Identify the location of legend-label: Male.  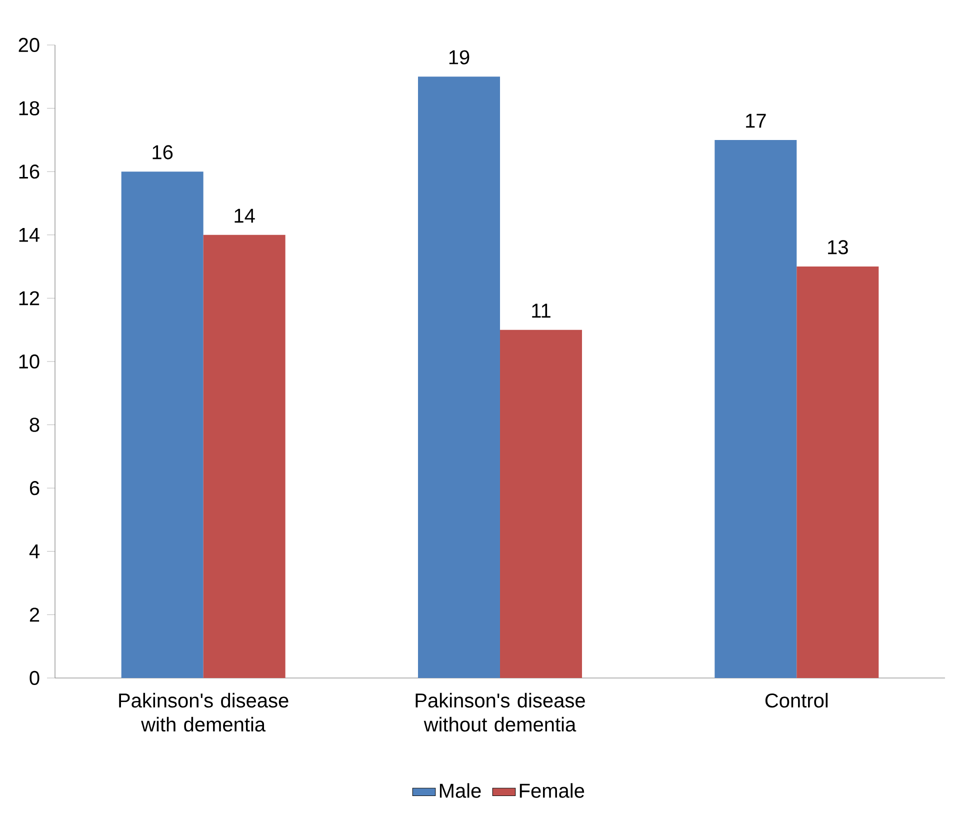
(460, 790).